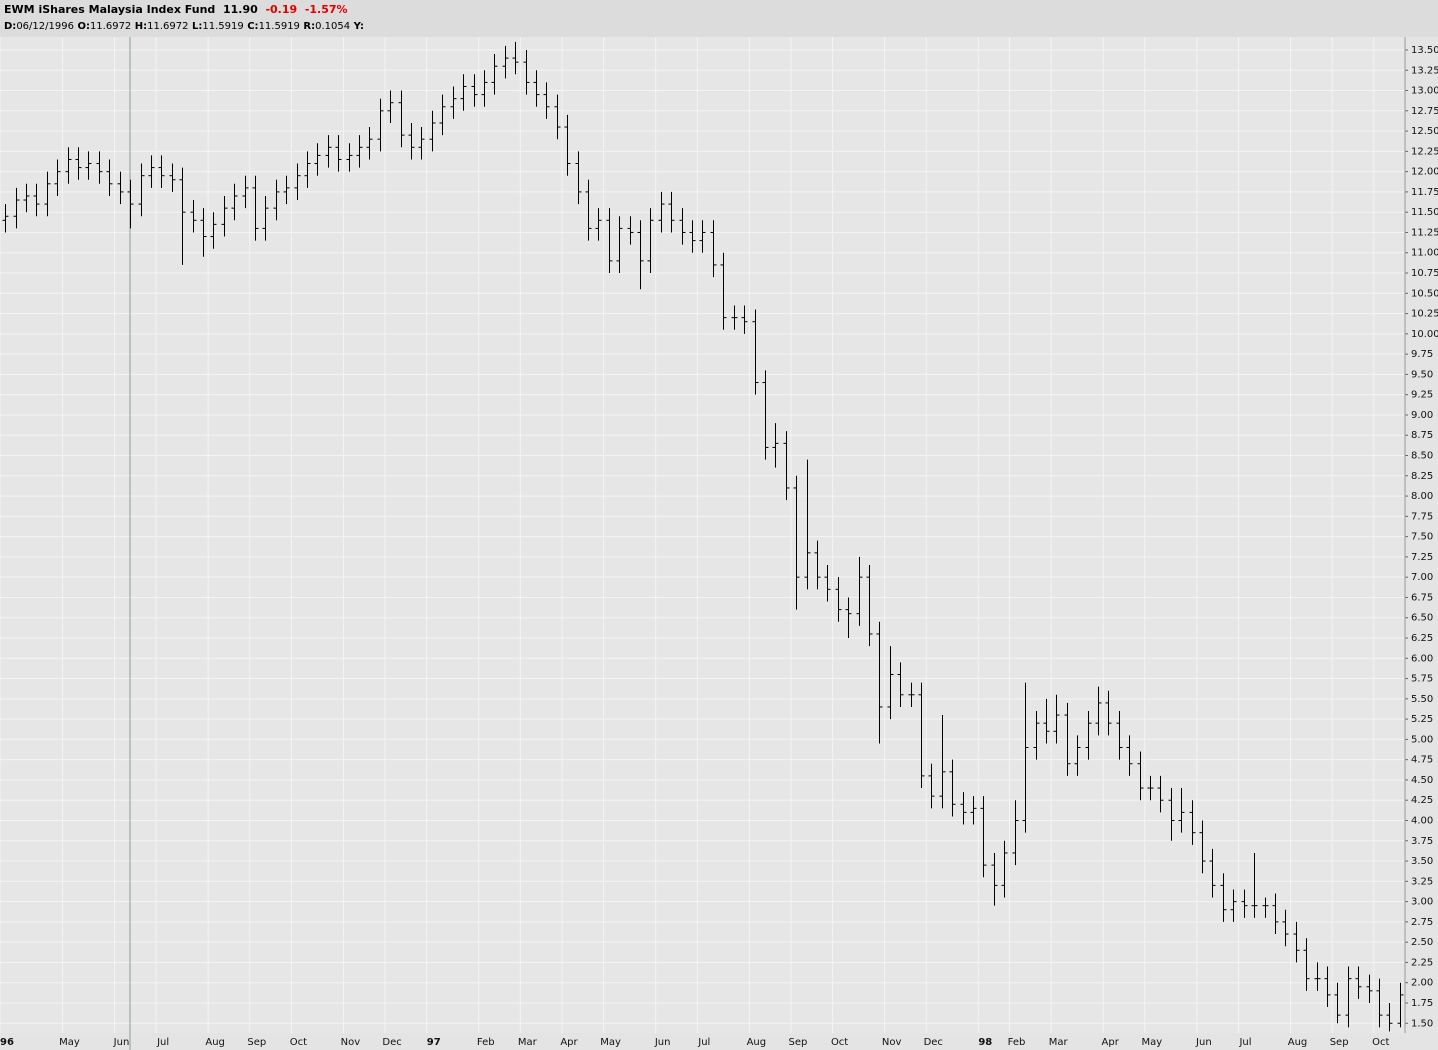 This screenshot has width=1438, height=1050. Describe the element at coordinates (1422, 1003) in the screenshot. I see `y-tick-label: 1.75` at that location.